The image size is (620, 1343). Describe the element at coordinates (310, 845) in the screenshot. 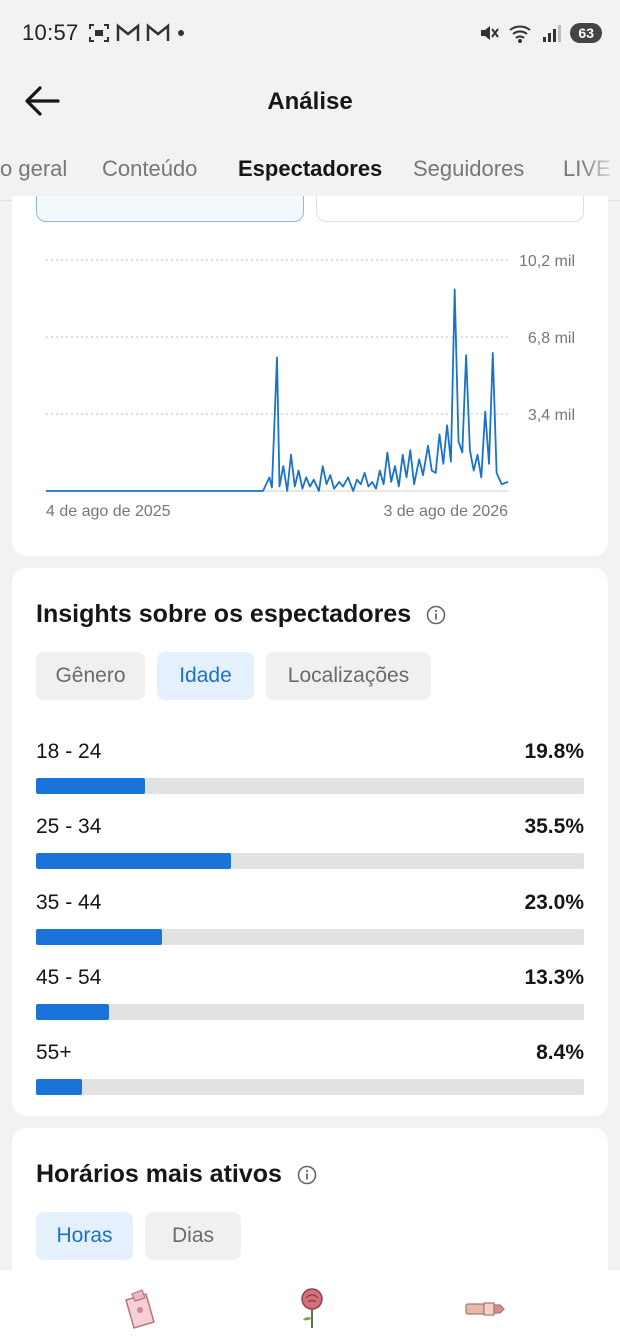

I see `age-row: 25 - 34 35.5%` at that location.